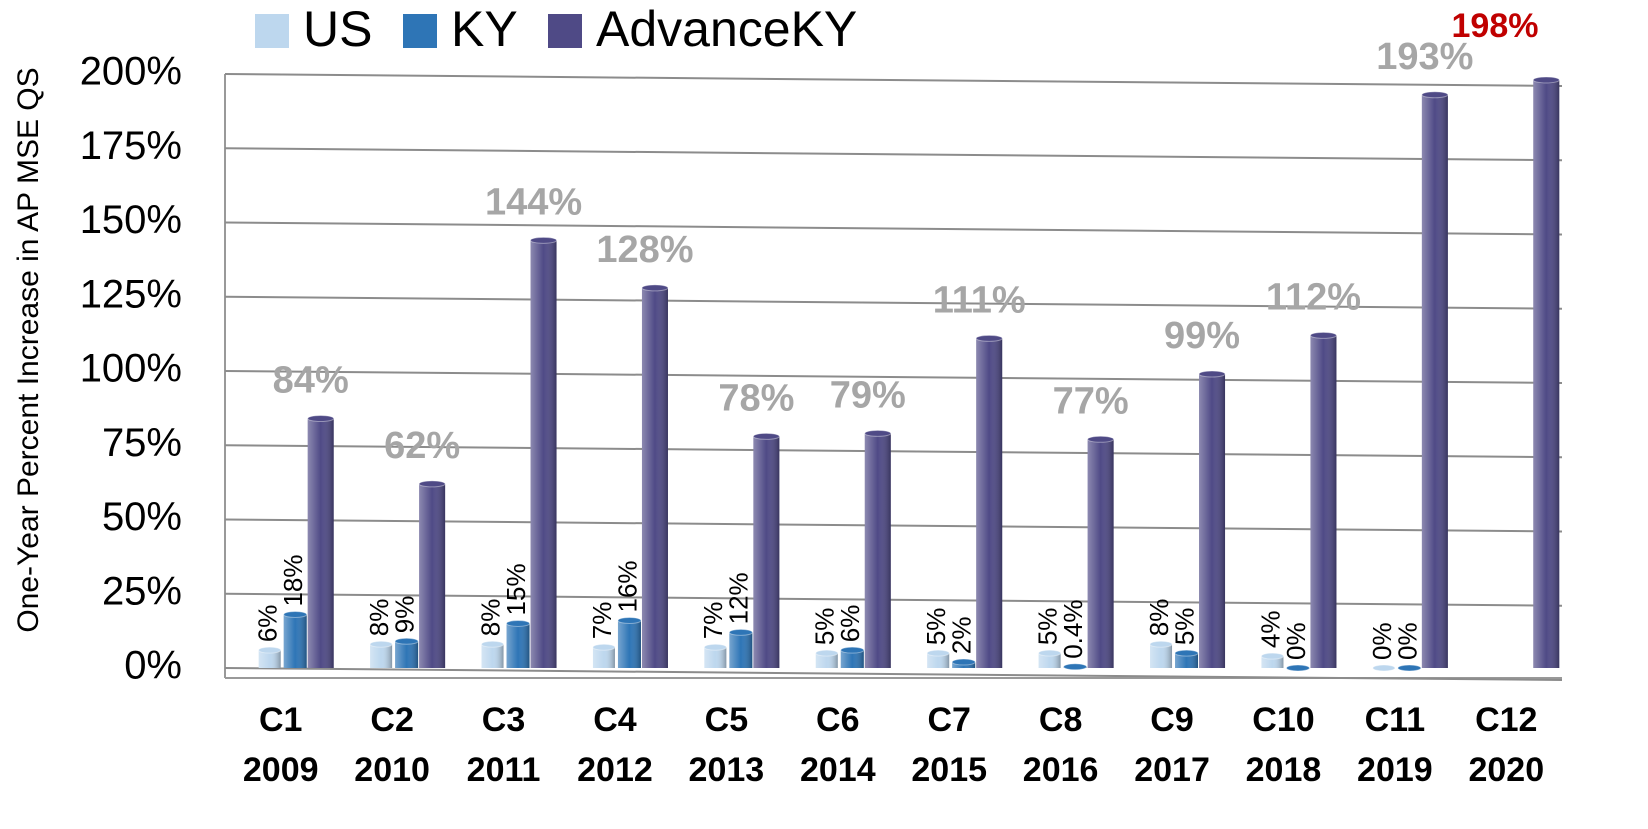 The width and height of the screenshot is (1648, 829). What do you see at coordinates (1284, 745) in the screenshot?
I see `x-tick-label-group: C10 2018` at bounding box center [1284, 745].